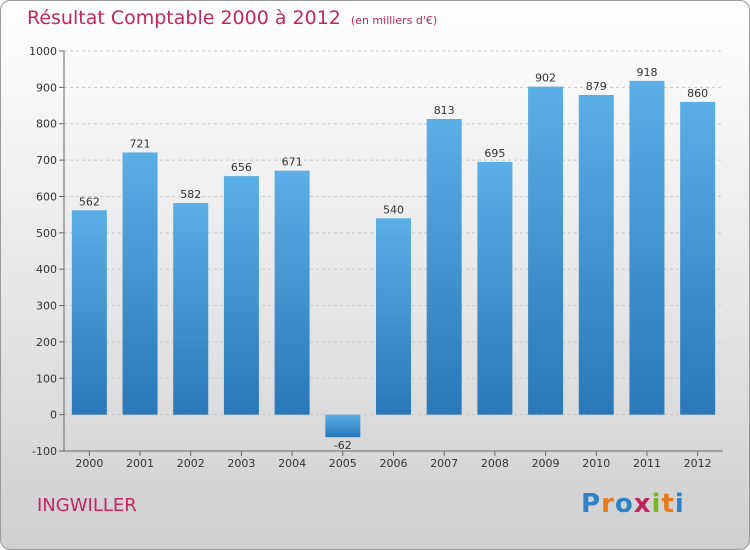 This screenshot has width=750, height=550. What do you see at coordinates (191, 309) in the screenshot?
I see `bar-2002` at bounding box center [191, 309].